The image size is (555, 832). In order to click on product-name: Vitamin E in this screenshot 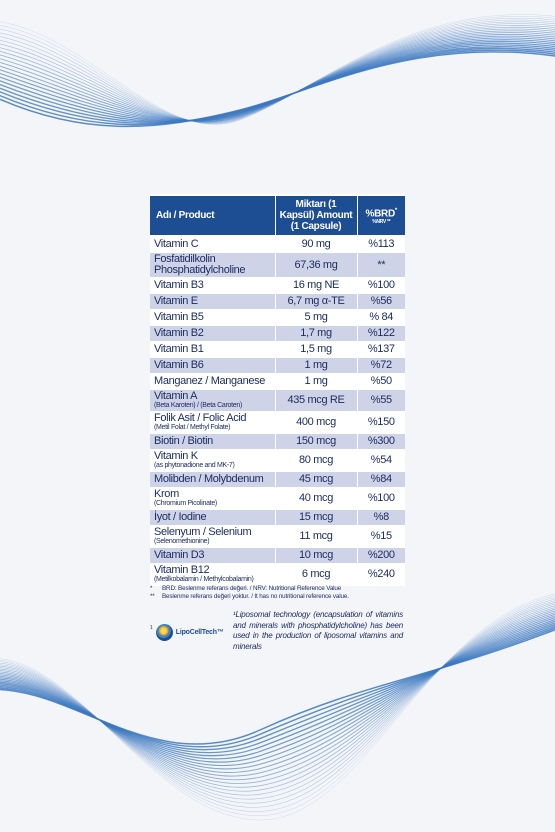, I will do `click(176, 301)`.